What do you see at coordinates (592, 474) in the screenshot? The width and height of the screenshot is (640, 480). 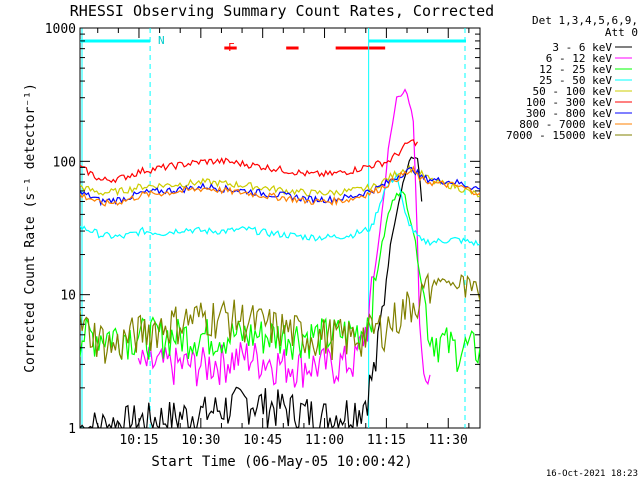 I see `timestamp: 16-Oct-2021 18:23` at bounding box center [592, 474].